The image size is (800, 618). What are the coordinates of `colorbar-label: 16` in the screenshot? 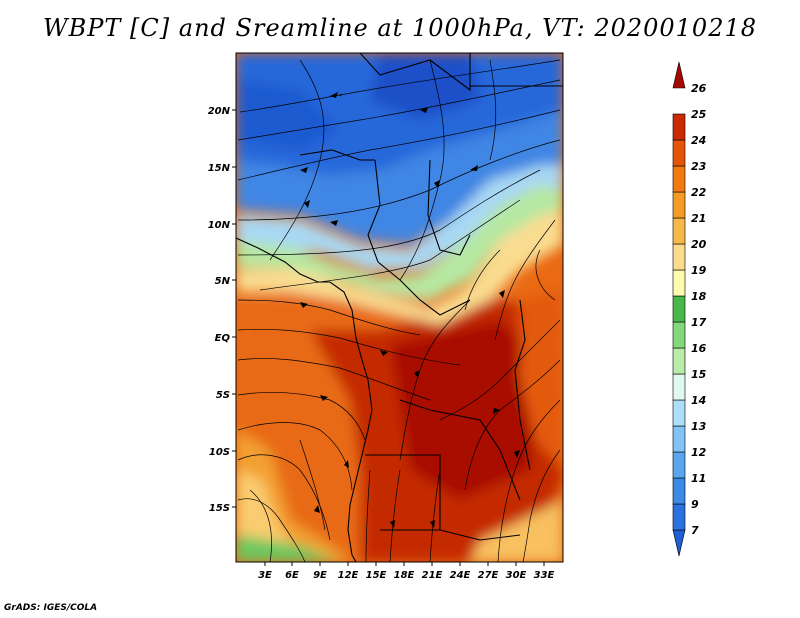 It's located at (699, 348).